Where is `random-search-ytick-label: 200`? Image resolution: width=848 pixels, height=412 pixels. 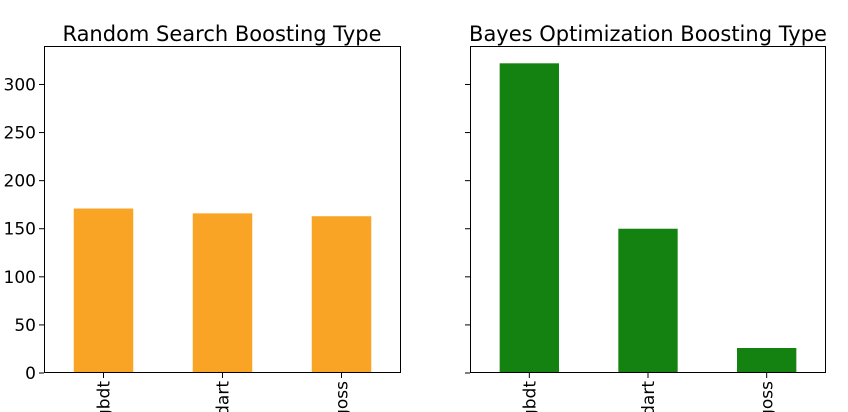 random-search-ytick-label: 200 is located at coordinates (20, 182).